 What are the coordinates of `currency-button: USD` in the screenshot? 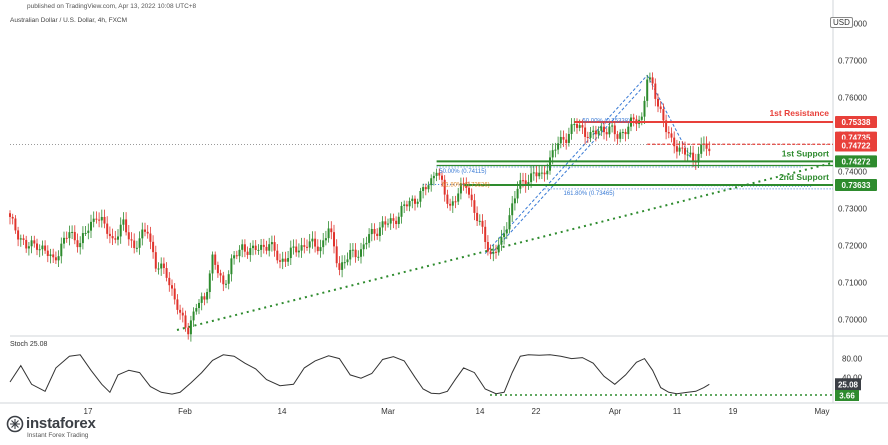 It's located at (841, 22).